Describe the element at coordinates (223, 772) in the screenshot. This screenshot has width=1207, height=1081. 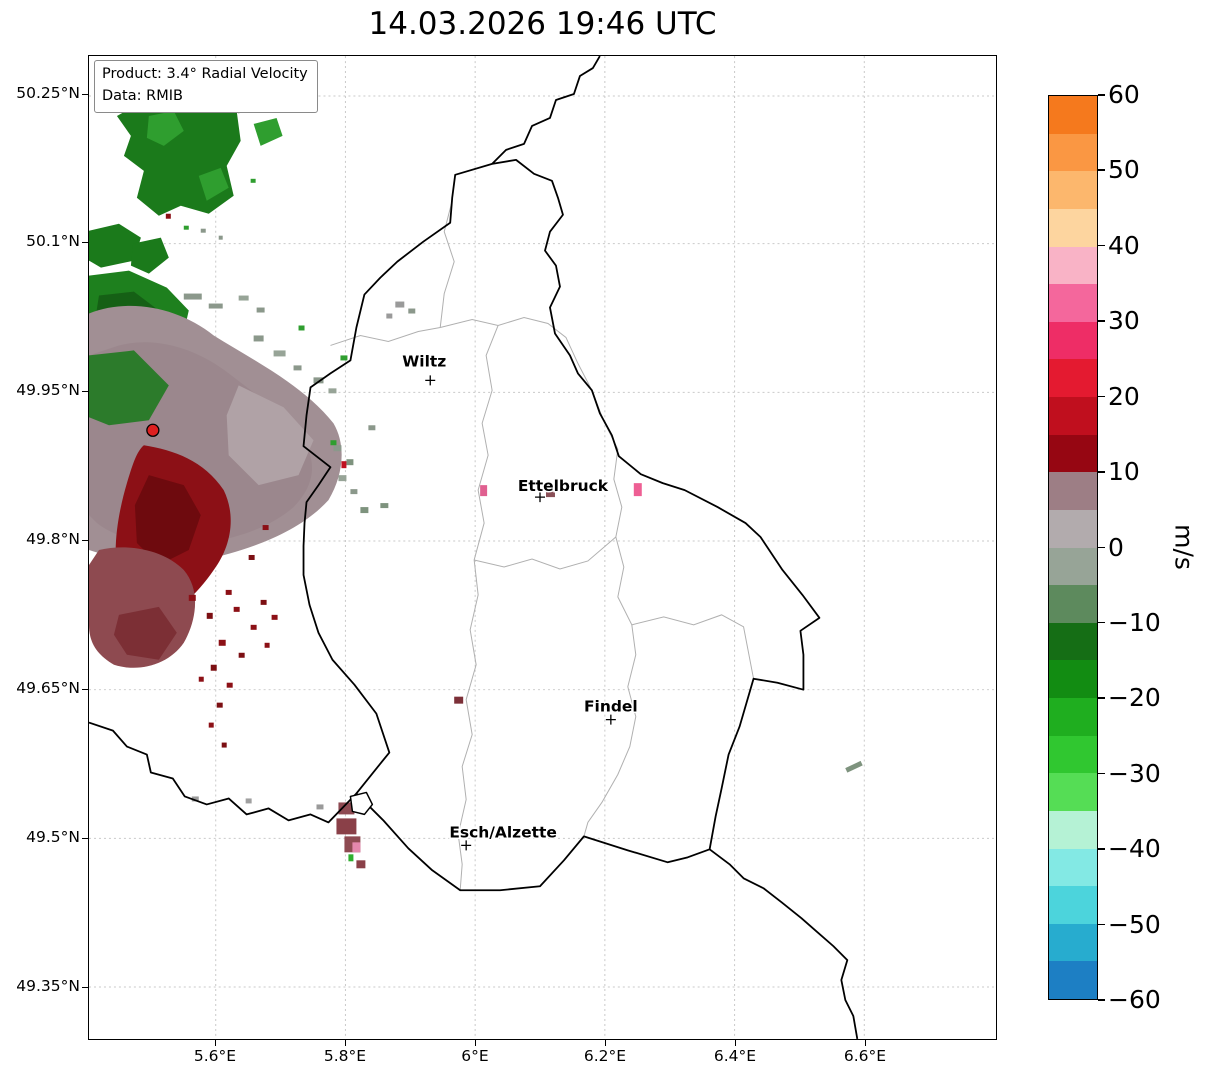
I see `france-belgium-border` at that location.